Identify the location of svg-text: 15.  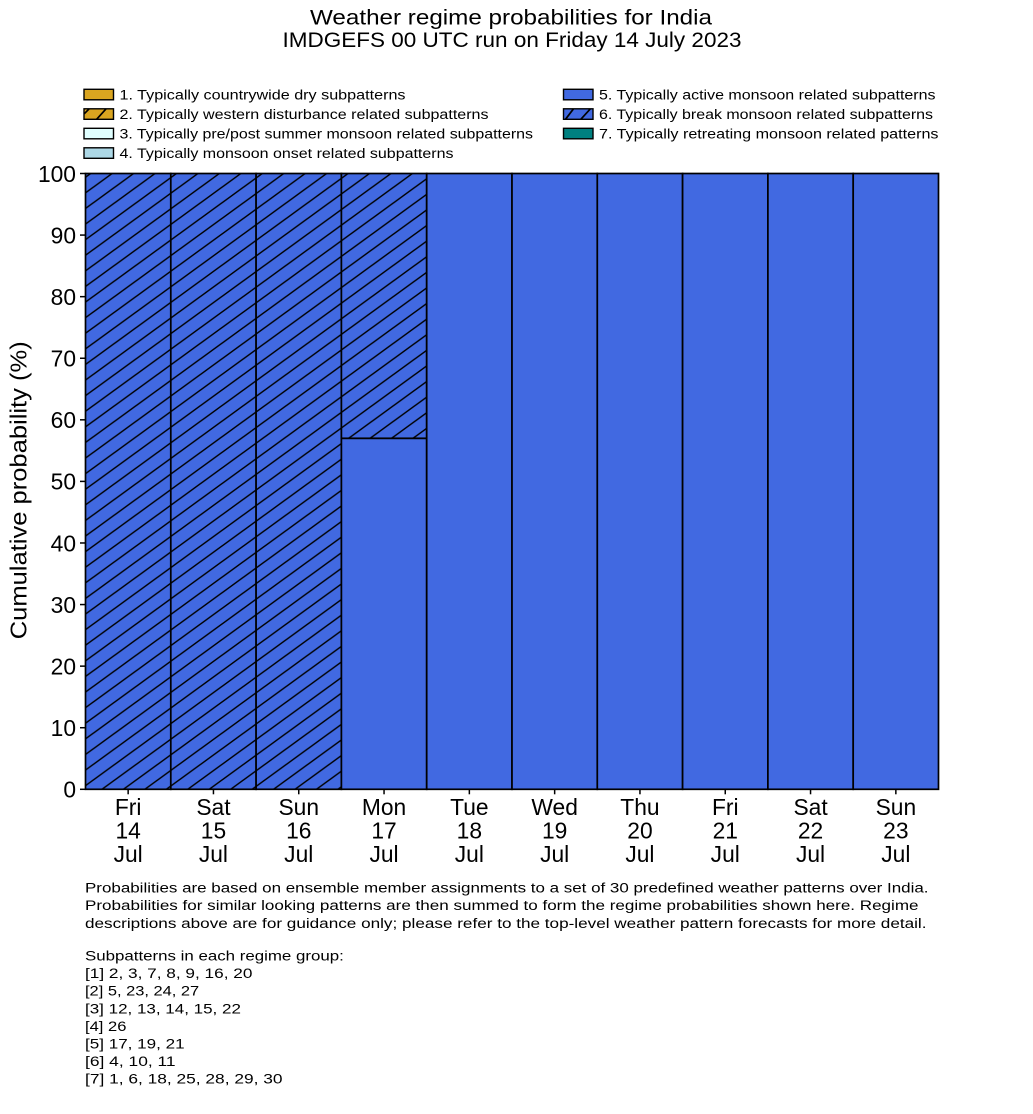
(213, 830).